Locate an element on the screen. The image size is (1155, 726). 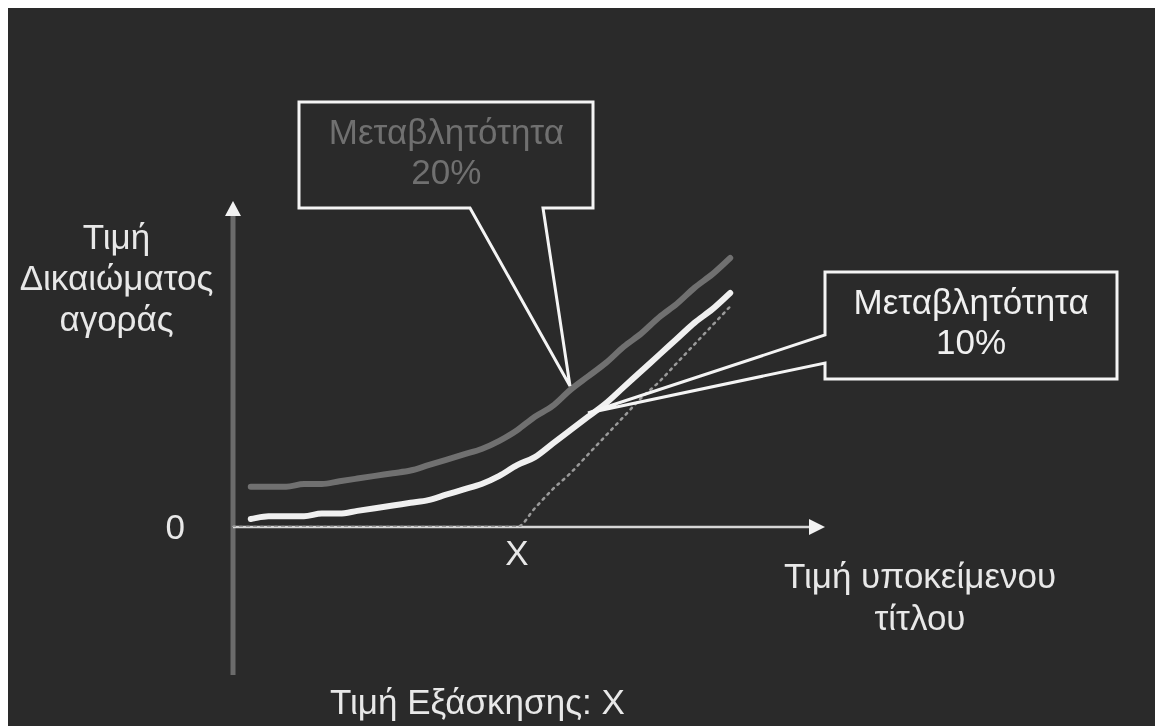
text: X is located at coordinates (517, 553).